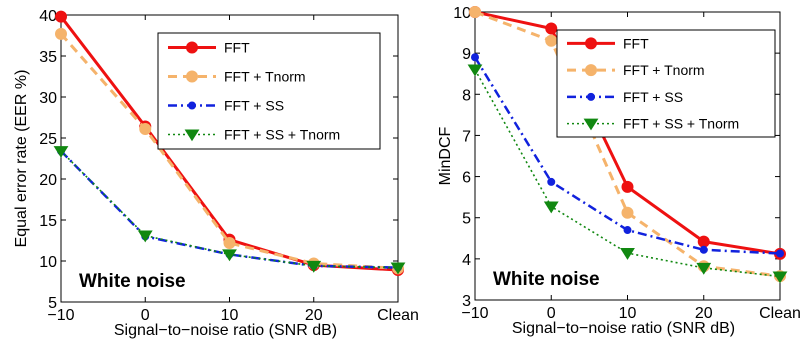 The width and height of the screenshot is (809, 353). I want to click on y-tick-label: 25, so click(48, 139).